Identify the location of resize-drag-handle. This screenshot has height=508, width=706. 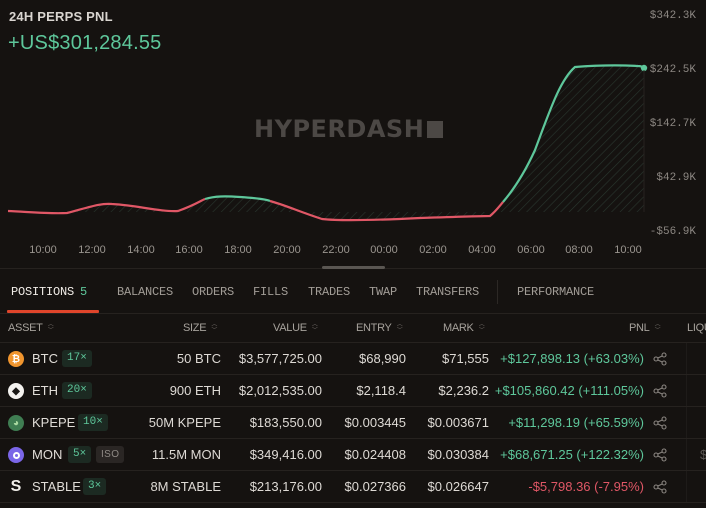
(353, 267).